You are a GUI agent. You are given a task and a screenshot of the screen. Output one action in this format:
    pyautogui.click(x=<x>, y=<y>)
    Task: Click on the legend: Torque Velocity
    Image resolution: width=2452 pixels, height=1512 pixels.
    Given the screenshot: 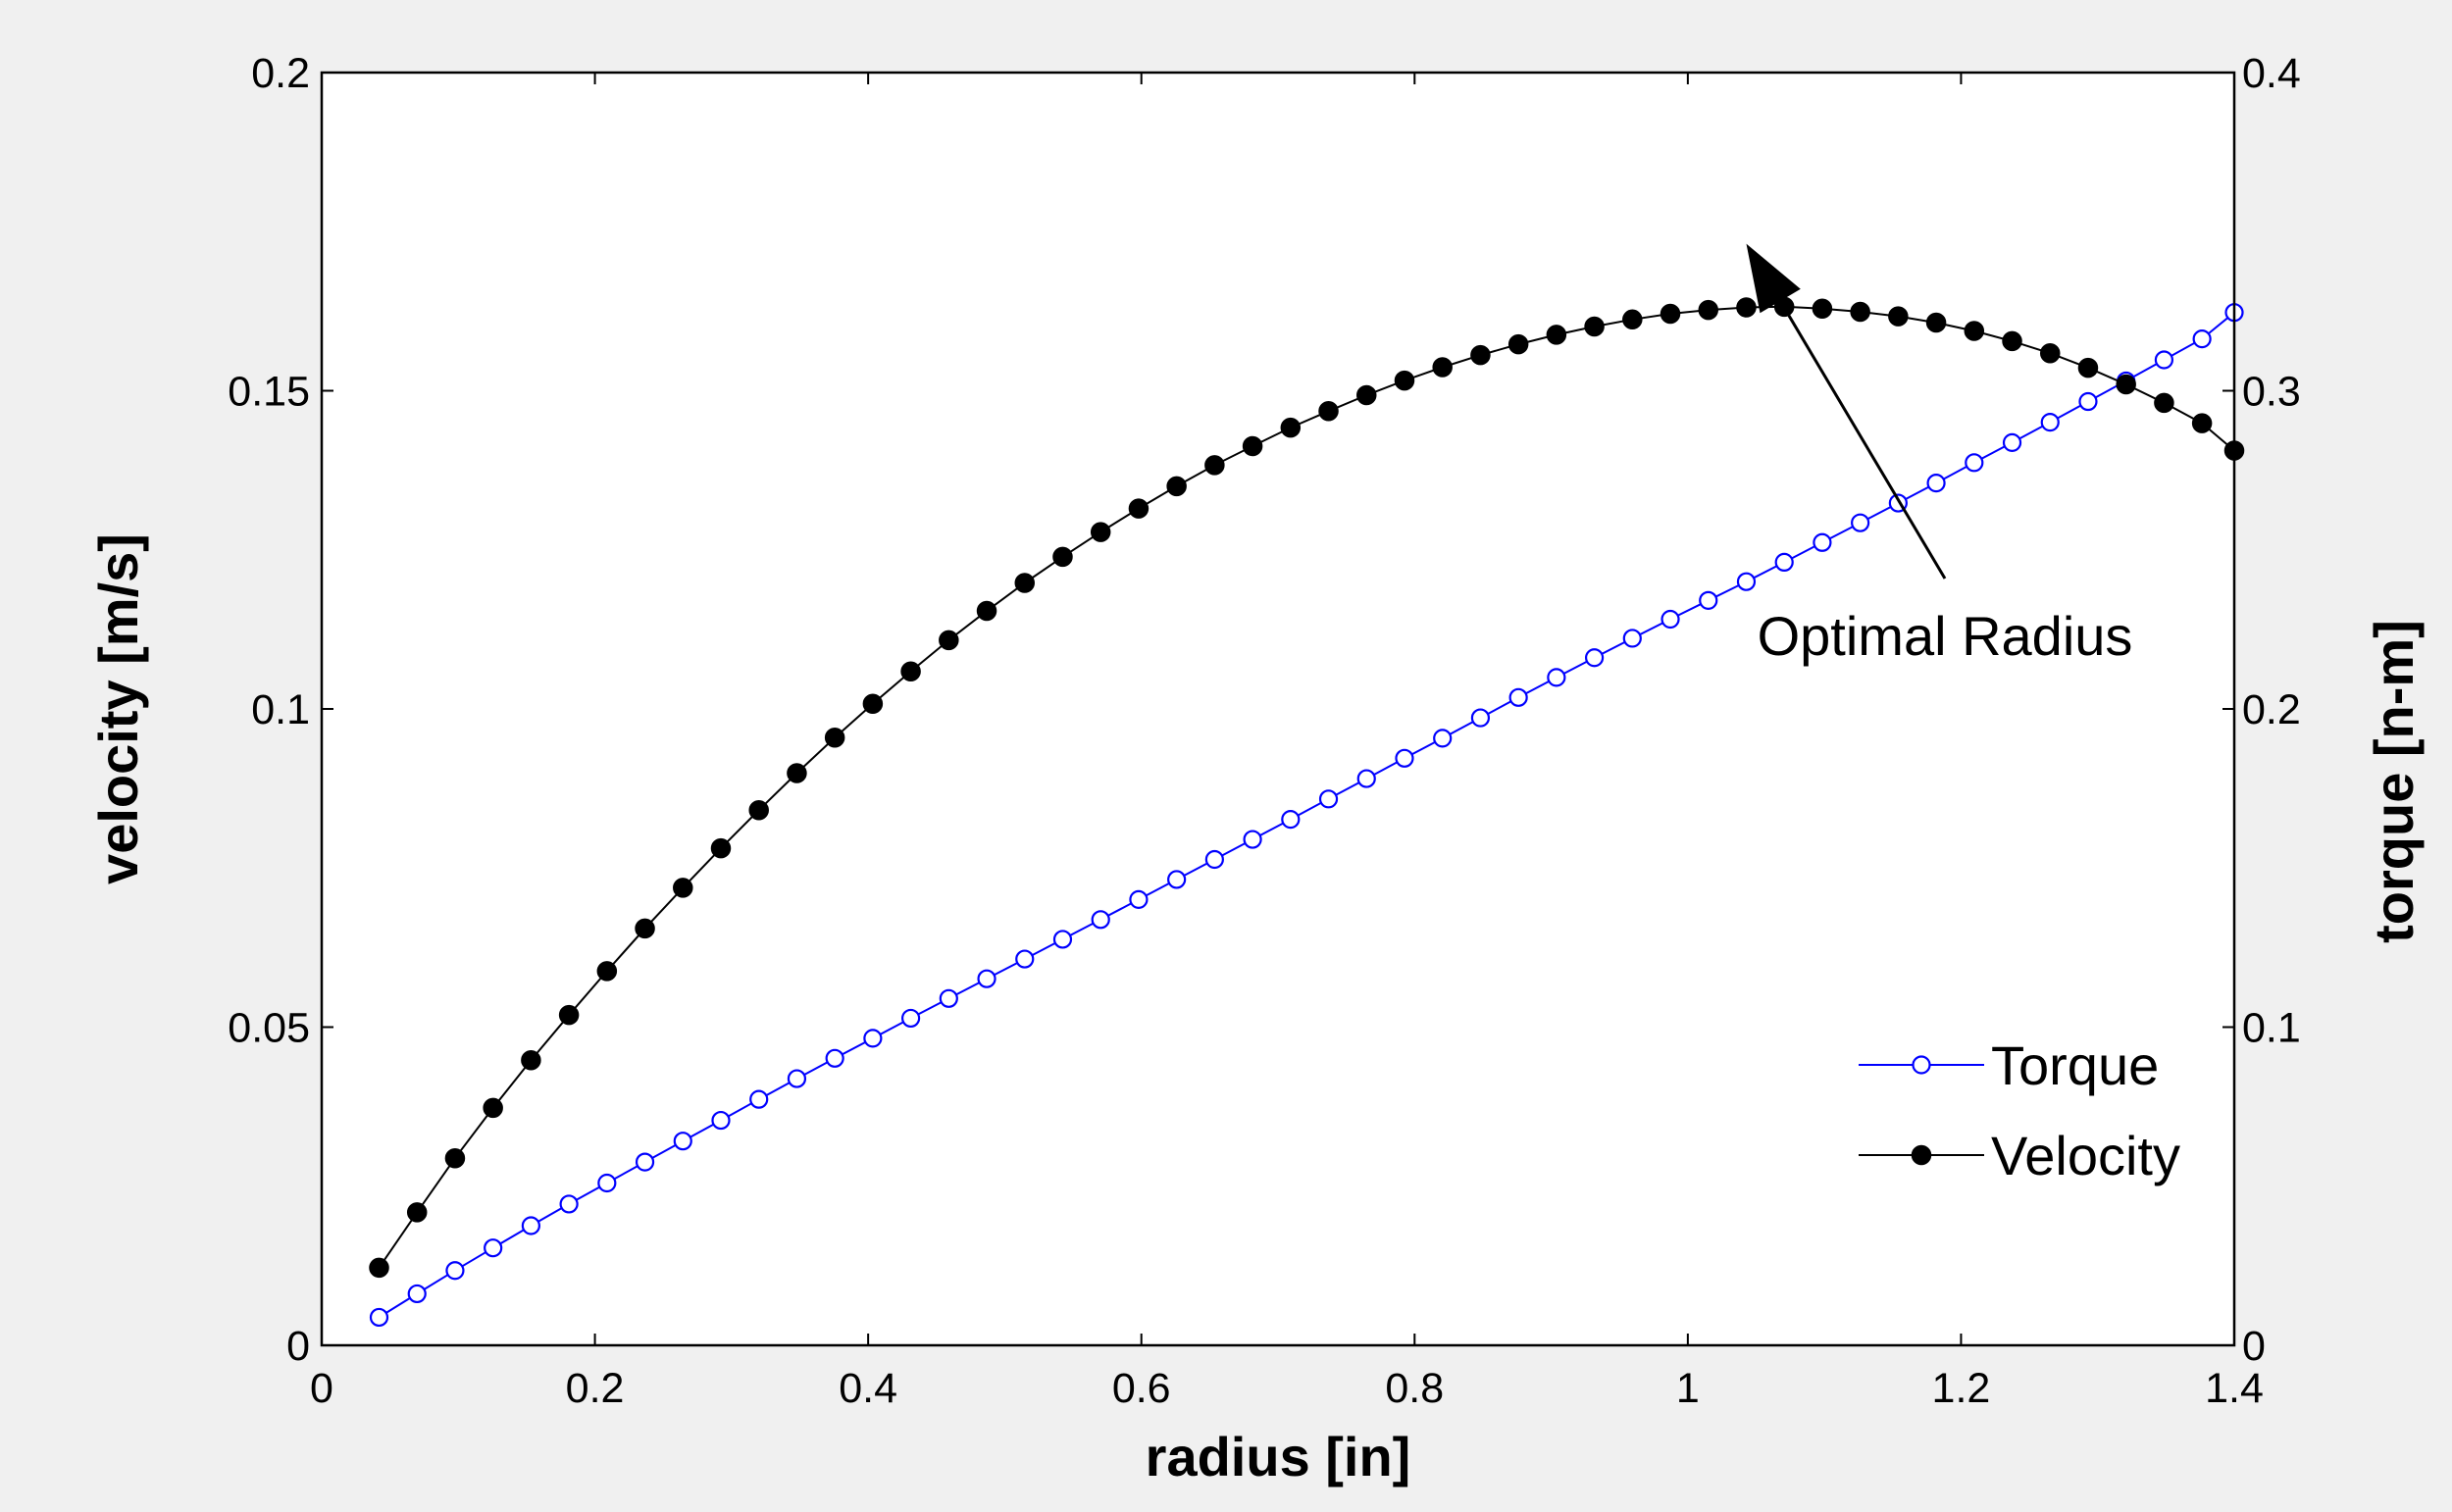 What is the action you would take?
    pyautogui.click(x=2019, y=1110)
    